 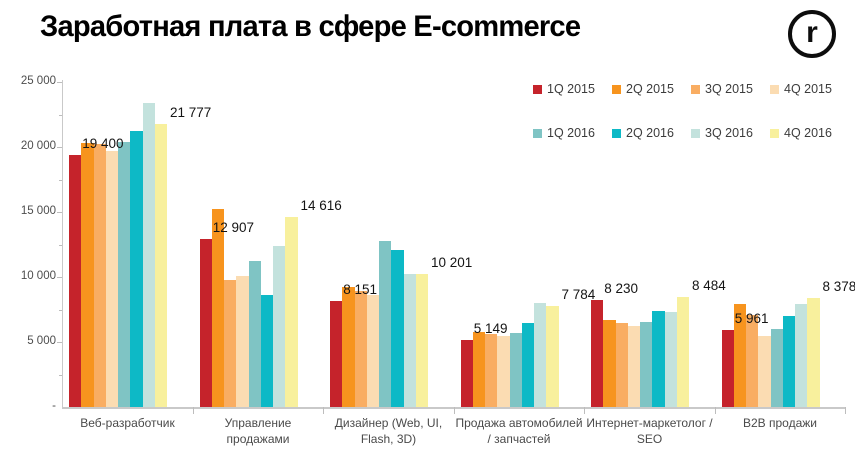 What do you see at coordinates (310, 26) in the screenshot?
I see `chart-title: Заработная плата в сфере E-commerce` at bounding box center [310, 26].